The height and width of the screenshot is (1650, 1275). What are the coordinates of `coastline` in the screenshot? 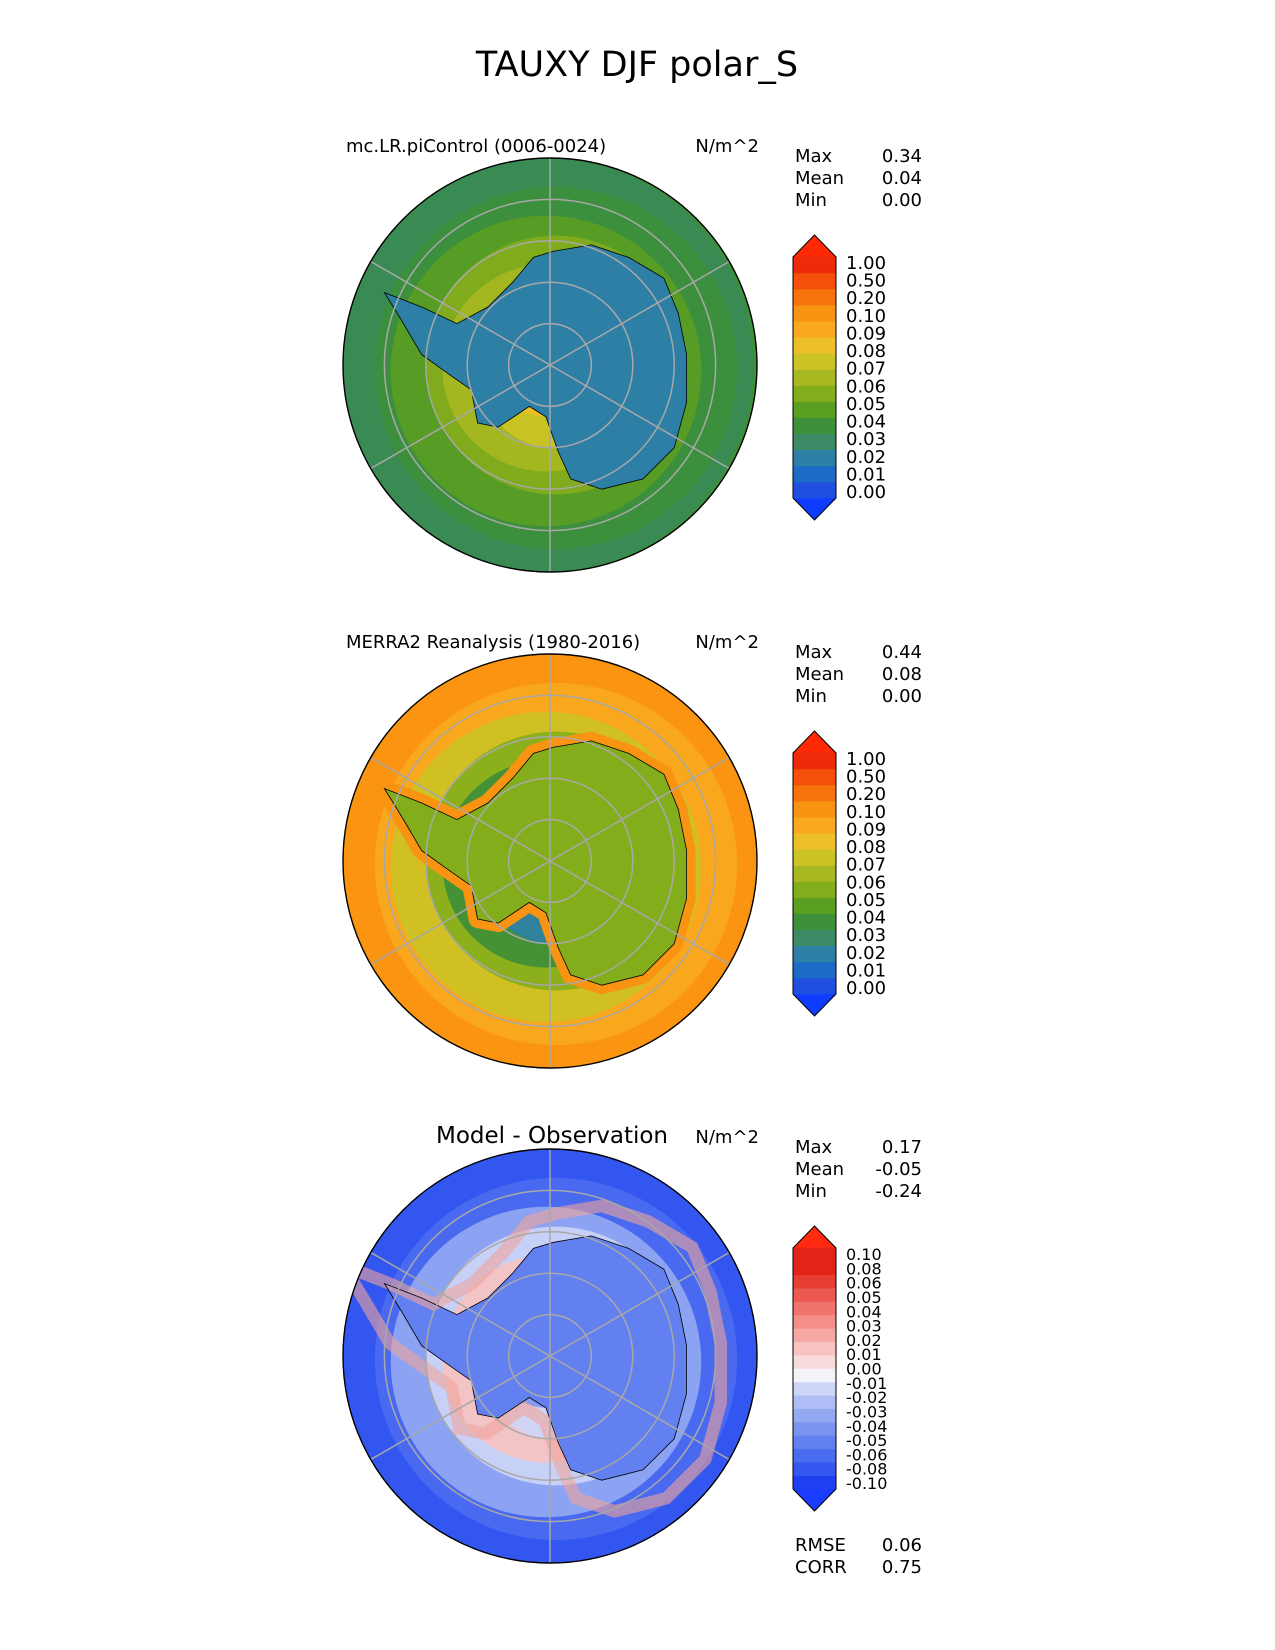 It's located at (535, 1358).